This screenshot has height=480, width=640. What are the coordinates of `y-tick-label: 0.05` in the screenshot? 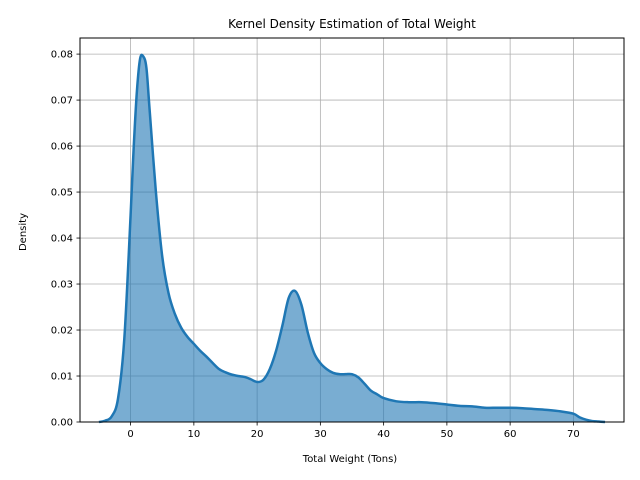 It's located at (62, 193).